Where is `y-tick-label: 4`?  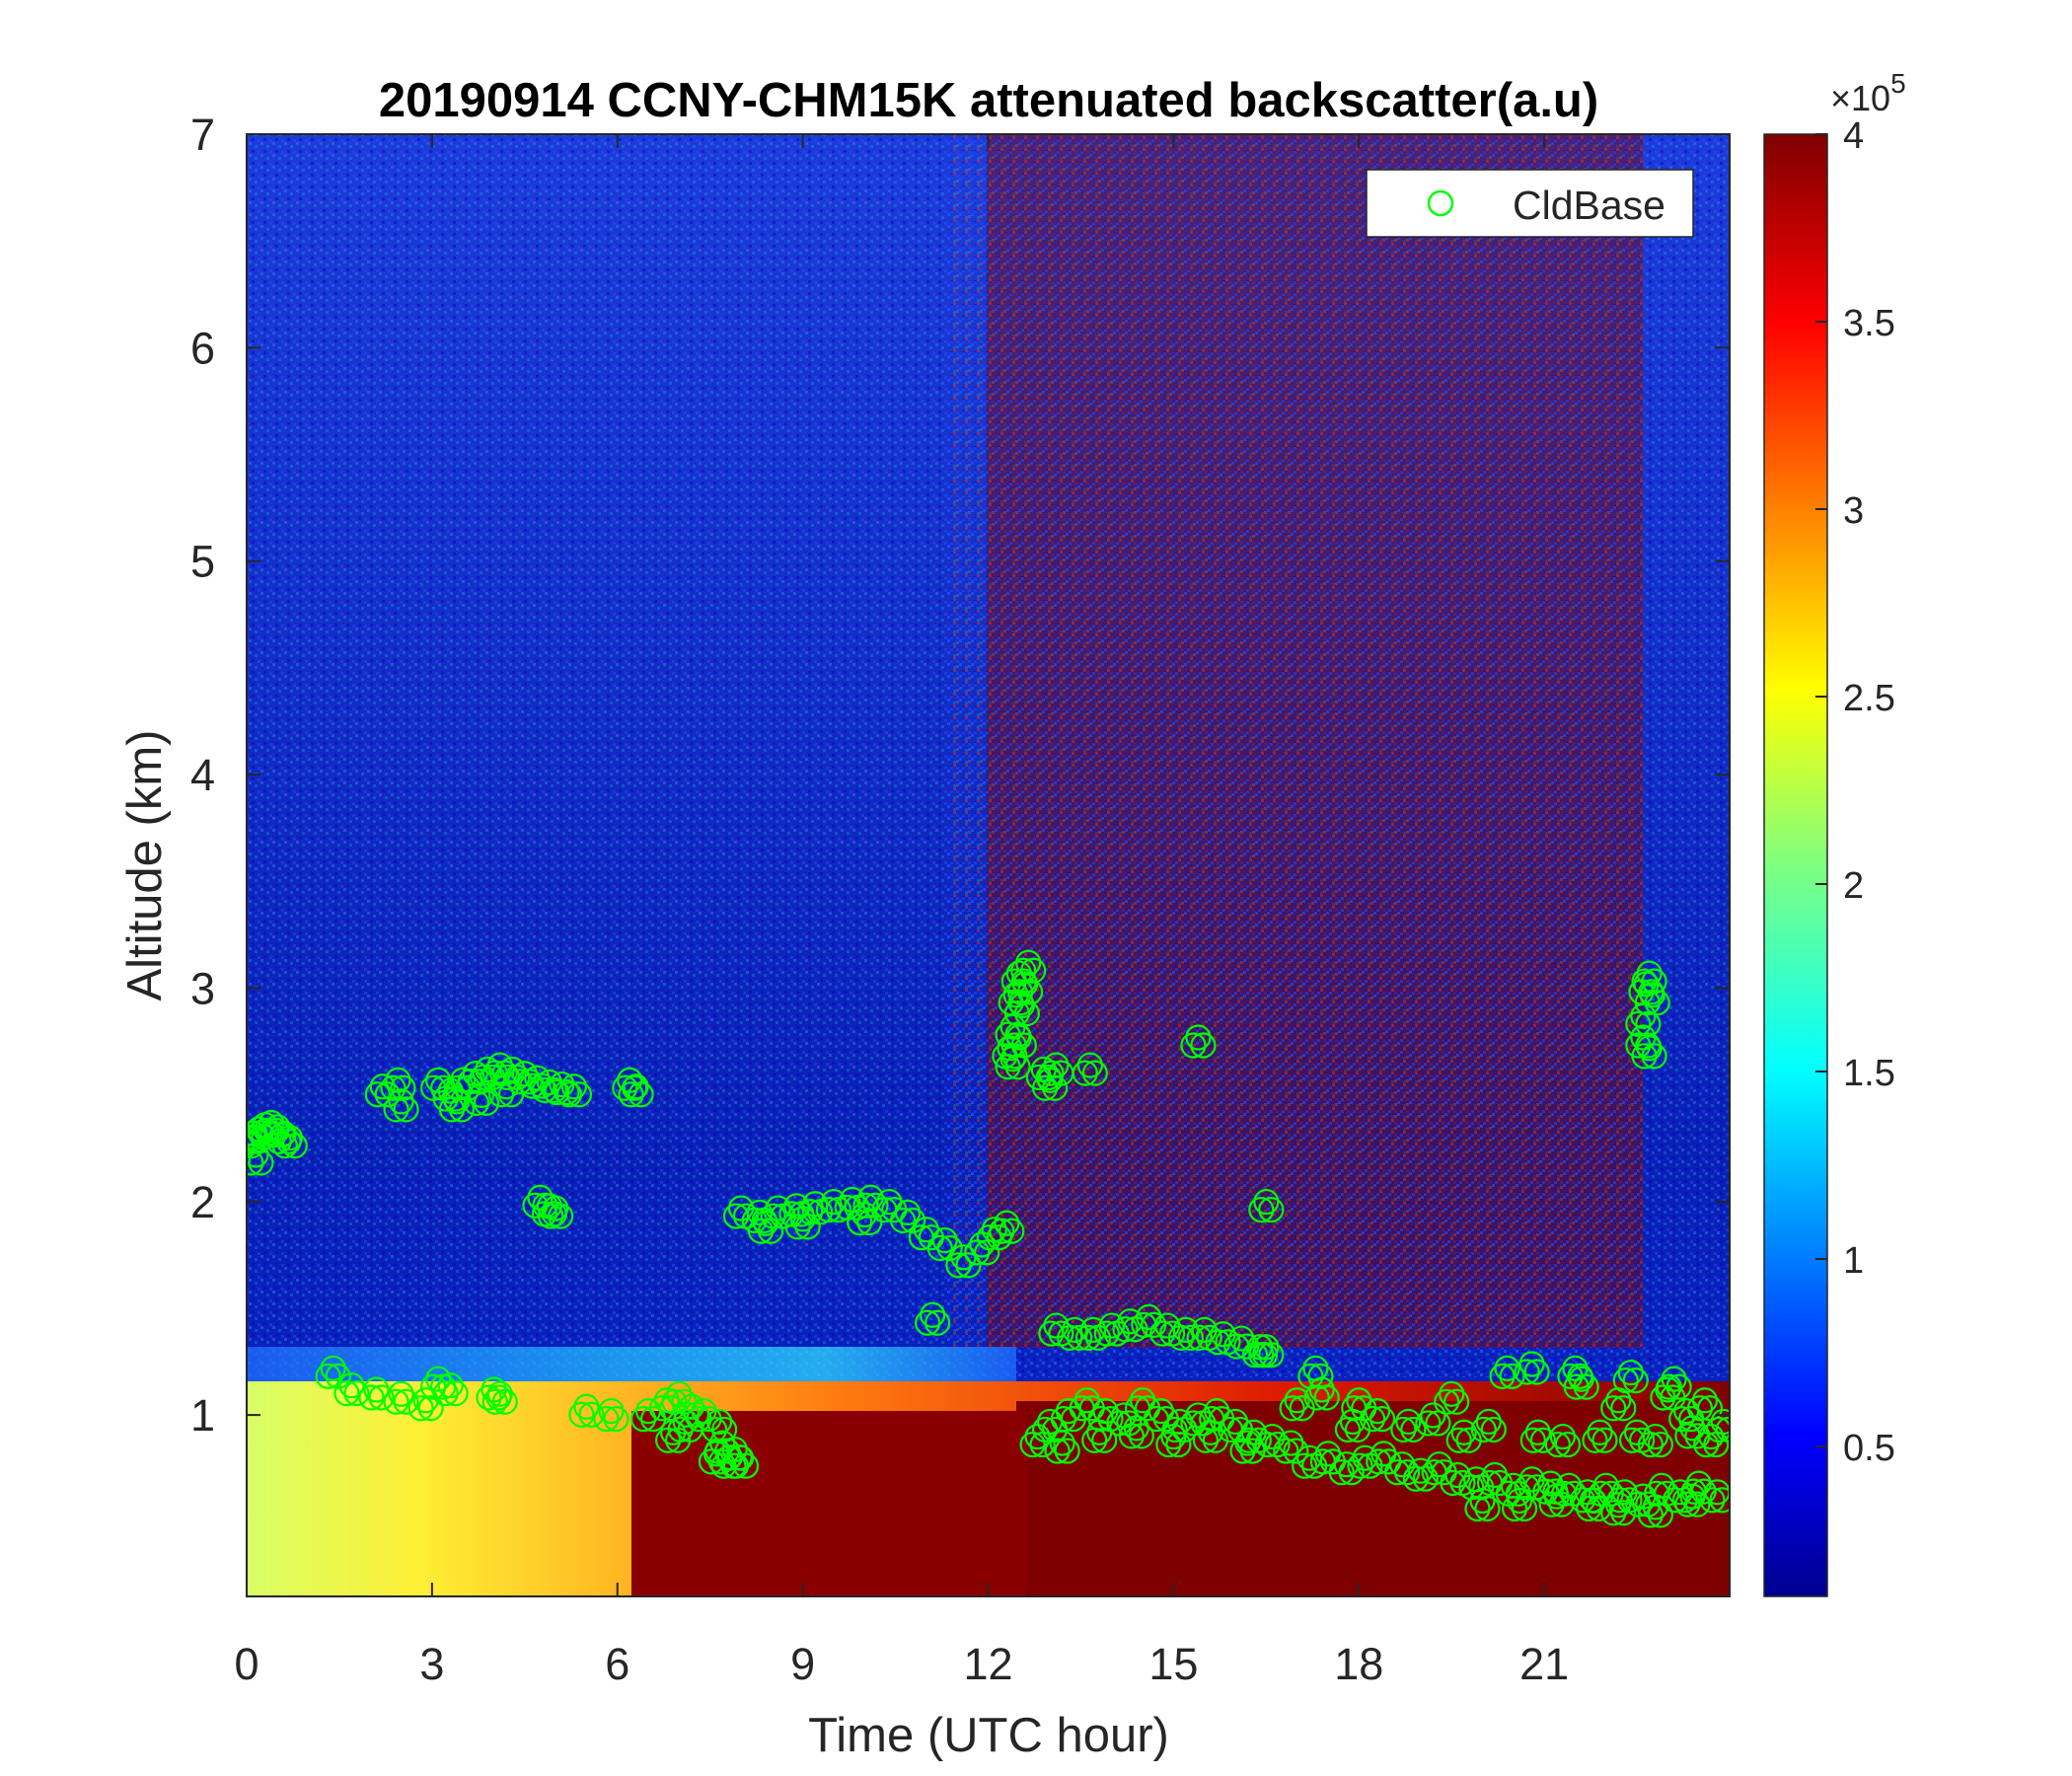 y-tick-label: 4 is located at coordinates (203, 775).